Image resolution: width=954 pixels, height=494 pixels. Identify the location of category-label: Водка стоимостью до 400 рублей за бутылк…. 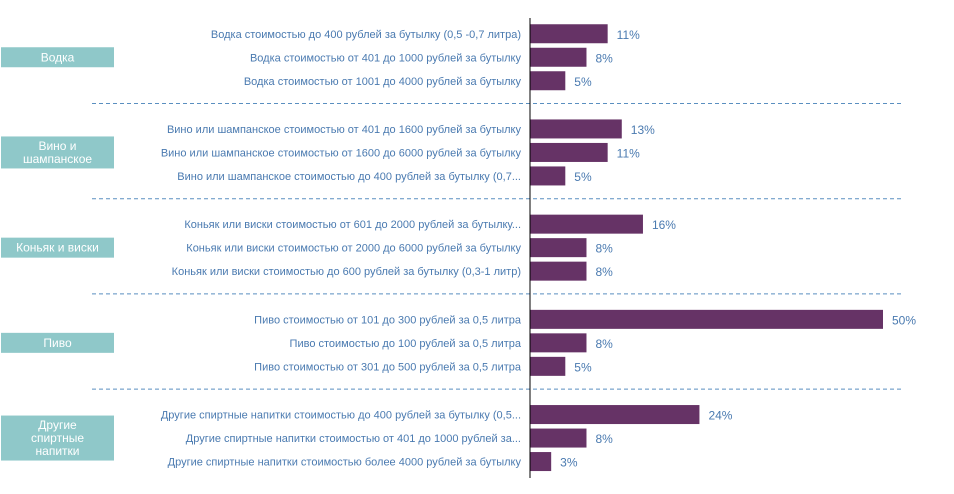
(366, 35).